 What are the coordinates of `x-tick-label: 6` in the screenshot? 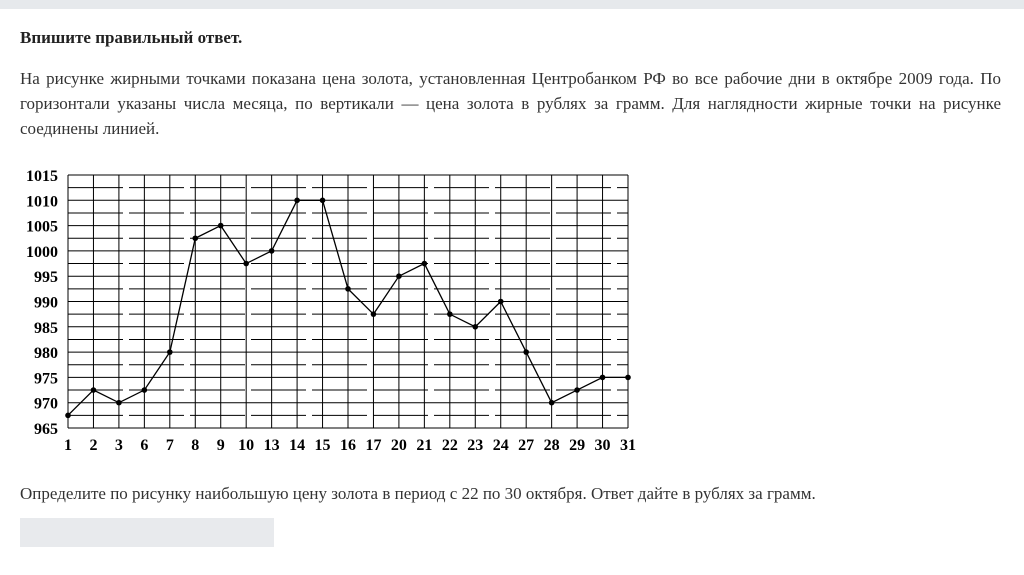 It's located at (144, 445).